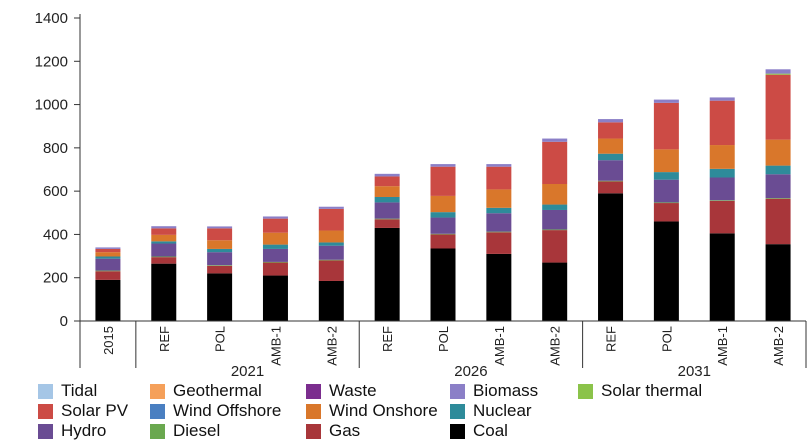  Describe the element at coordinates (217, 390) in the screenshot. I see `legend-label: Geothermal` at that location.